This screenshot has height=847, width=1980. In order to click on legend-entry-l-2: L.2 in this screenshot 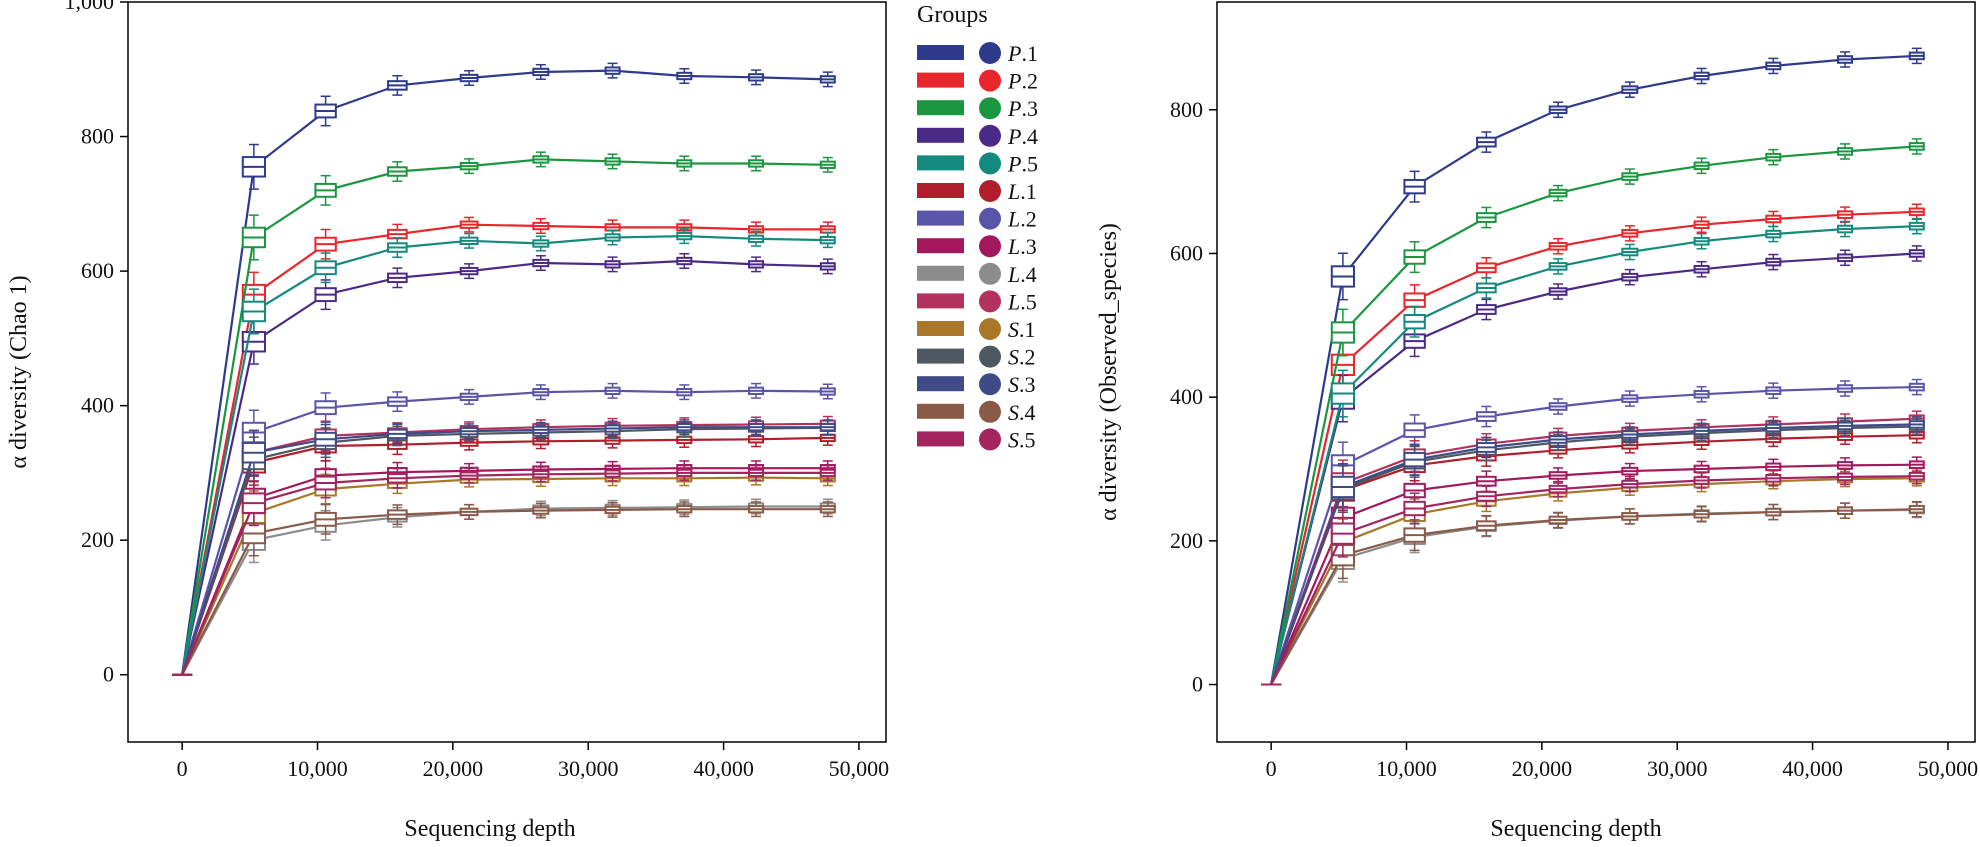, I will do `click(977, 219)`.